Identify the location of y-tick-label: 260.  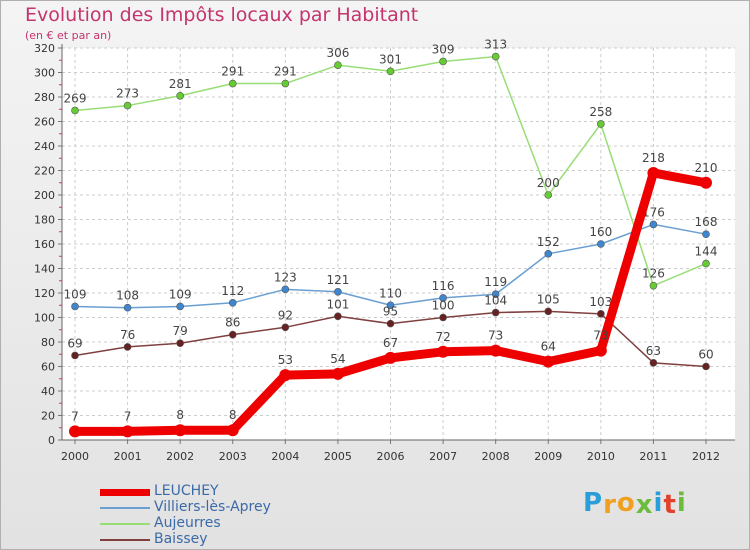
(44, 122).